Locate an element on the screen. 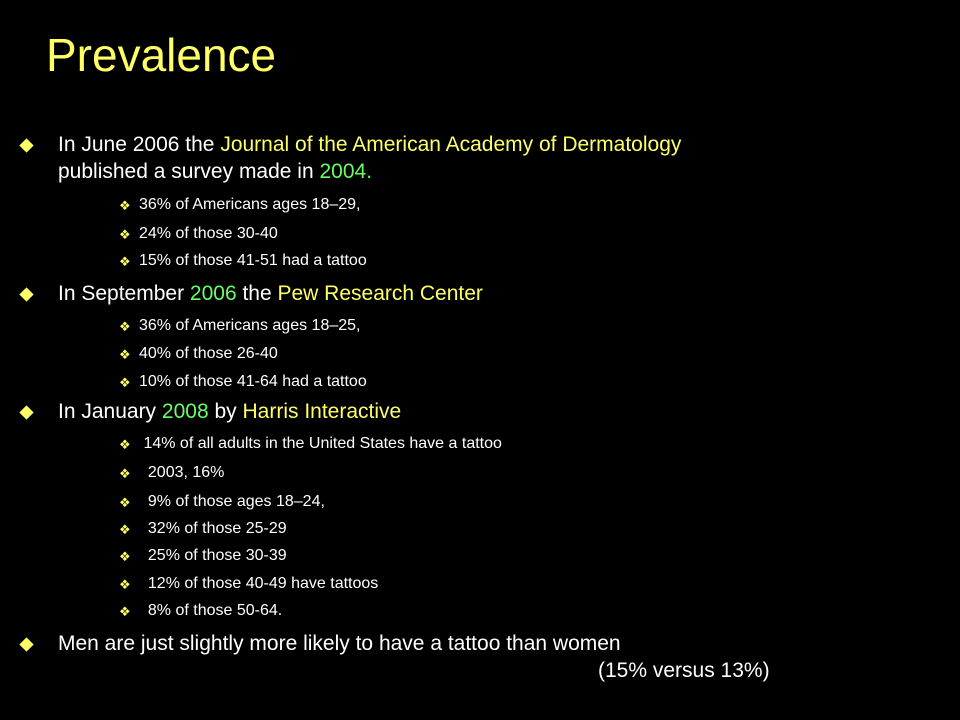  gender-percentages: (15% versus 13%) is located at coordinates (684, 670).